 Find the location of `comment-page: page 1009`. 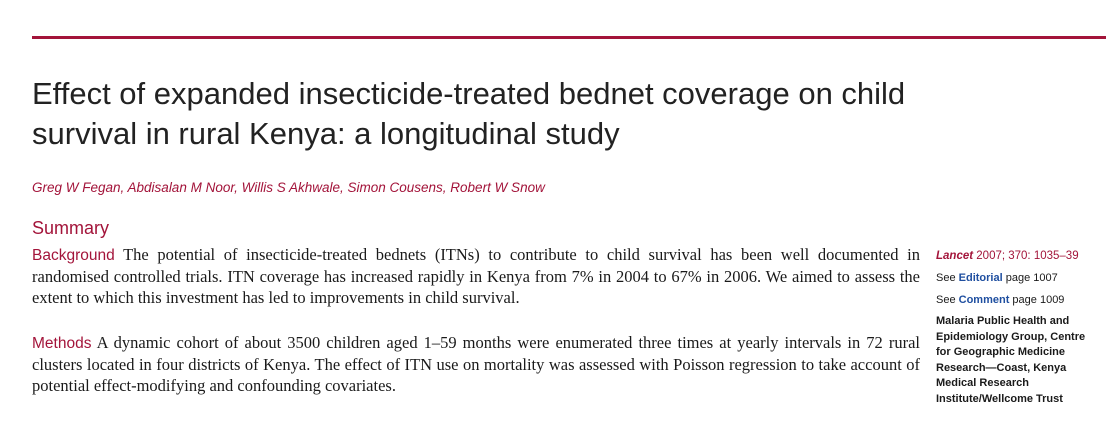

comment-page: page 1009 is located at coordinates (1037, 300).